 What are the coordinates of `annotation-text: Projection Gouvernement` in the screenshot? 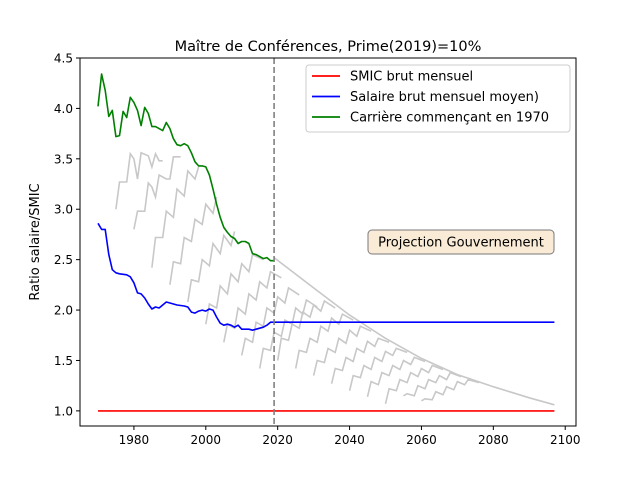 It's located at (461, 243).